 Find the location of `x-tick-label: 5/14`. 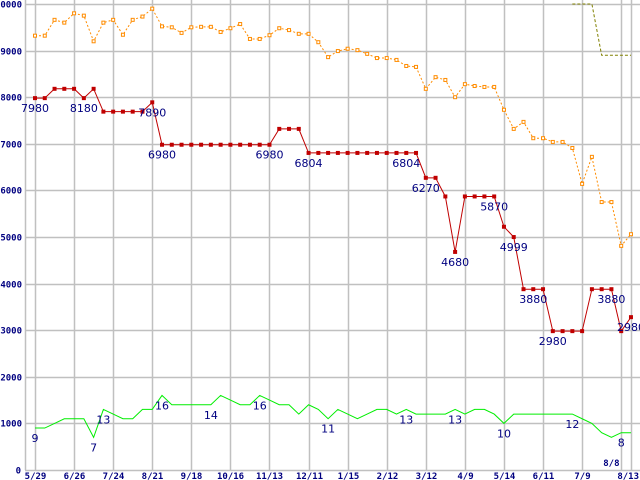

x-tick-label: 5/14 is located at coordinates (505, 476).